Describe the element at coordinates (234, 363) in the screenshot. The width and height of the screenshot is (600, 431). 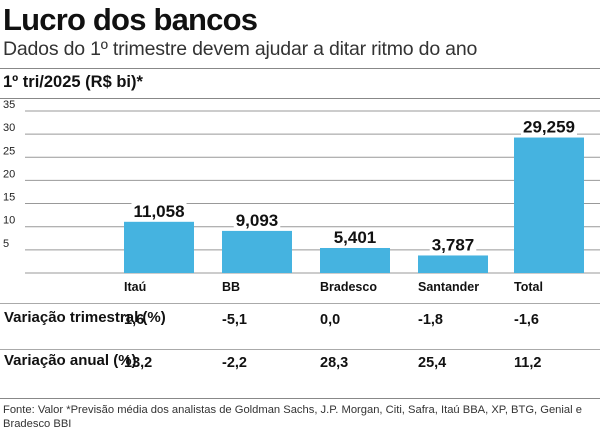
I see `table-cell: -2,2` at that location.